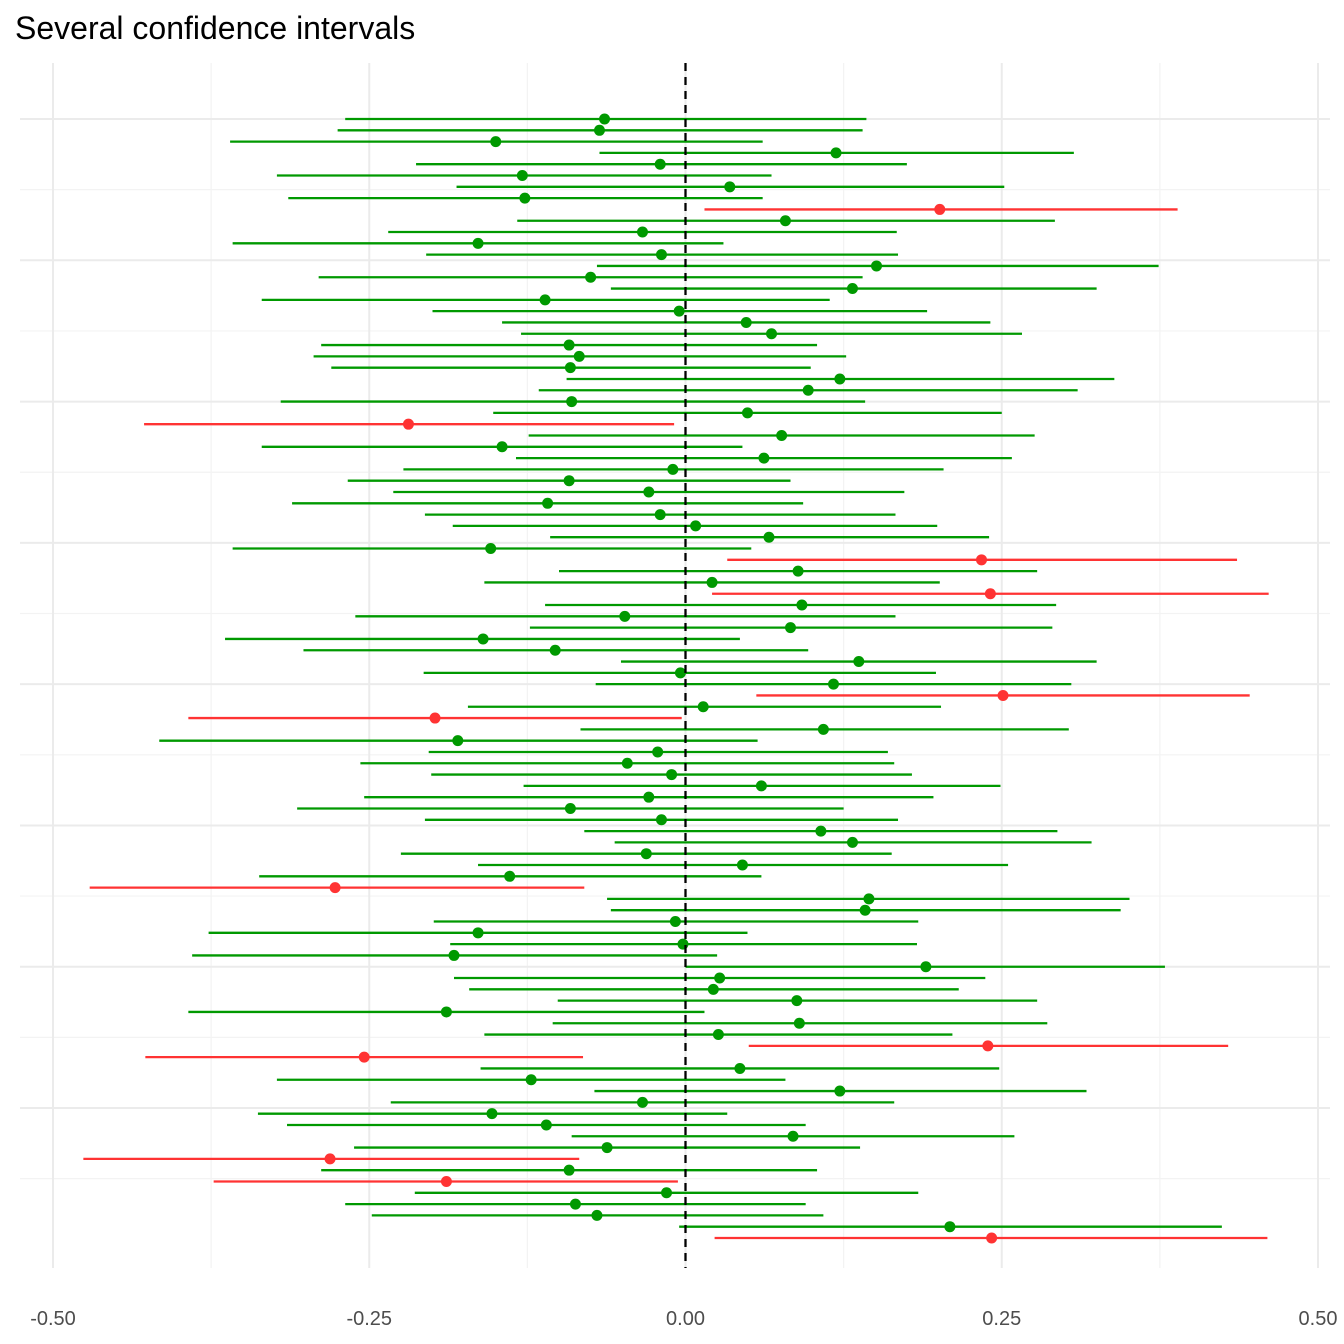  What do you see at coordinates (685, 1319) in the screenshot?
I see `x-tick-label: 0.00` at bounding box center [685, 1319].